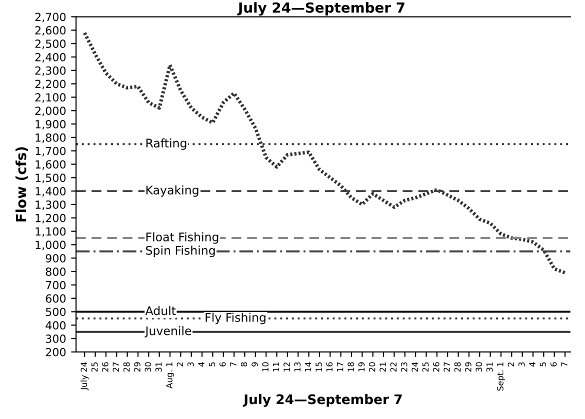 This screenshot has width=585, height=419. Describe the element at coordinates (50, 98) in the screenshot. I see `y-tick-label: 2,100` at that location.